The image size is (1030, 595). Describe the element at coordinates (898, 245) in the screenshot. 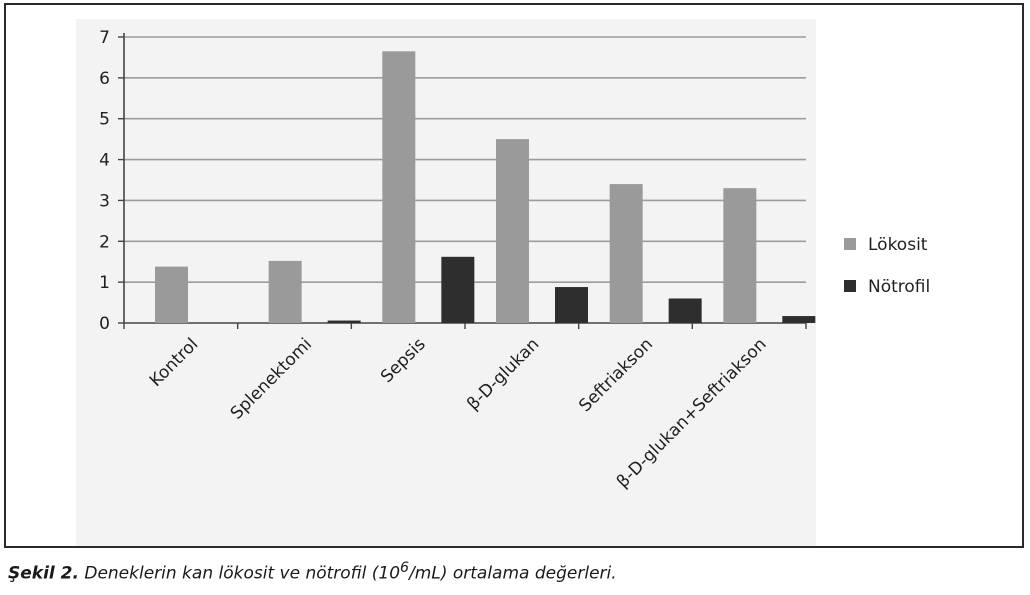

I see `legend-label: Lökosit` at that location.